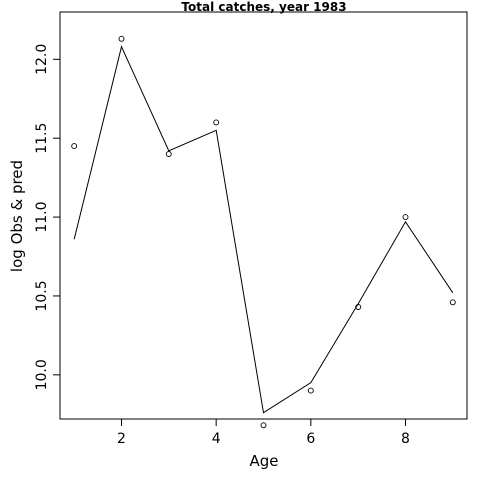  Describe the element at coordinates (263, 7) in the screenshot. I see `chart-title: Total catches, year 1983` at that location.